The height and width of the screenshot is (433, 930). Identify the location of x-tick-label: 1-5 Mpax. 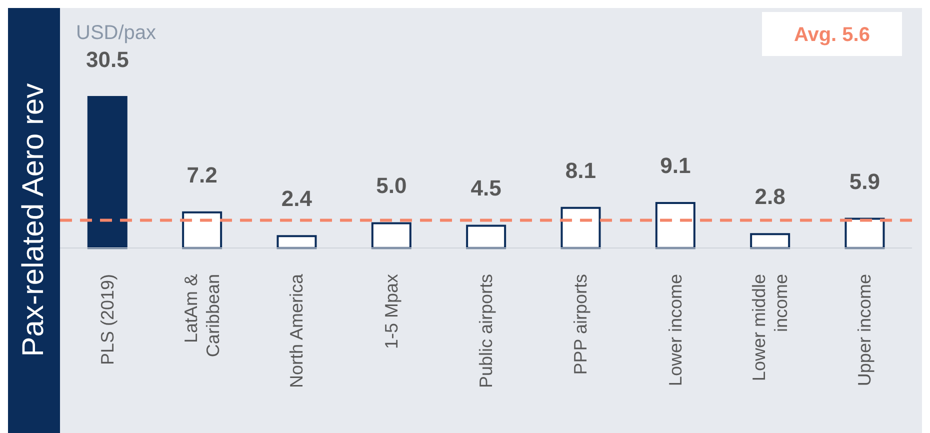
(391, 312).